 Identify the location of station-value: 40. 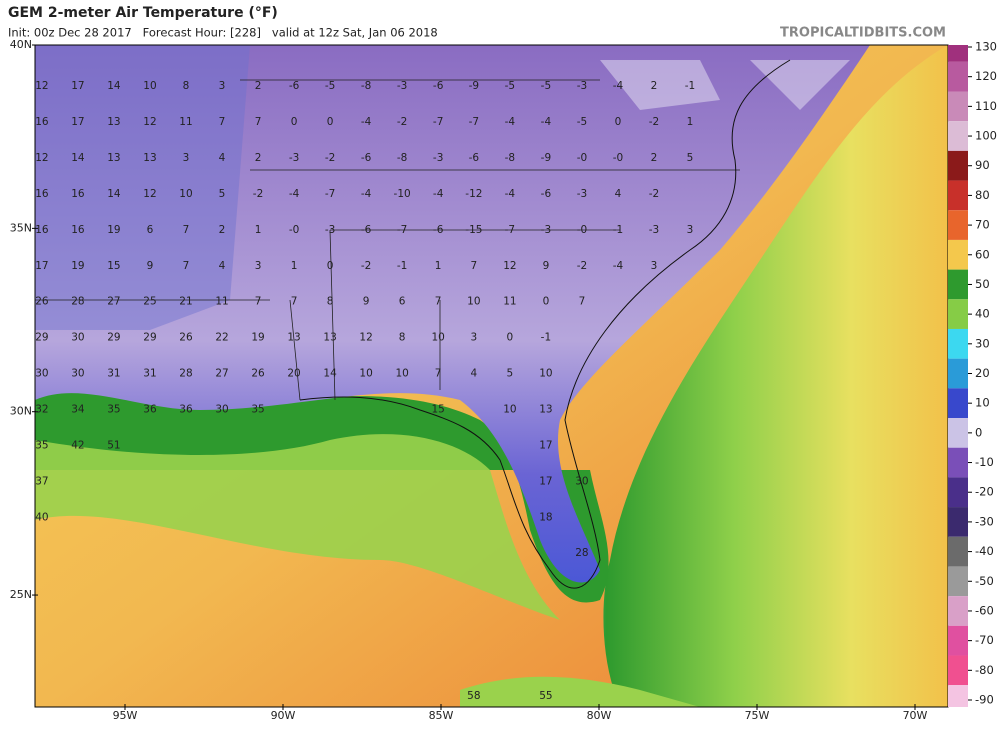
(41, 517).